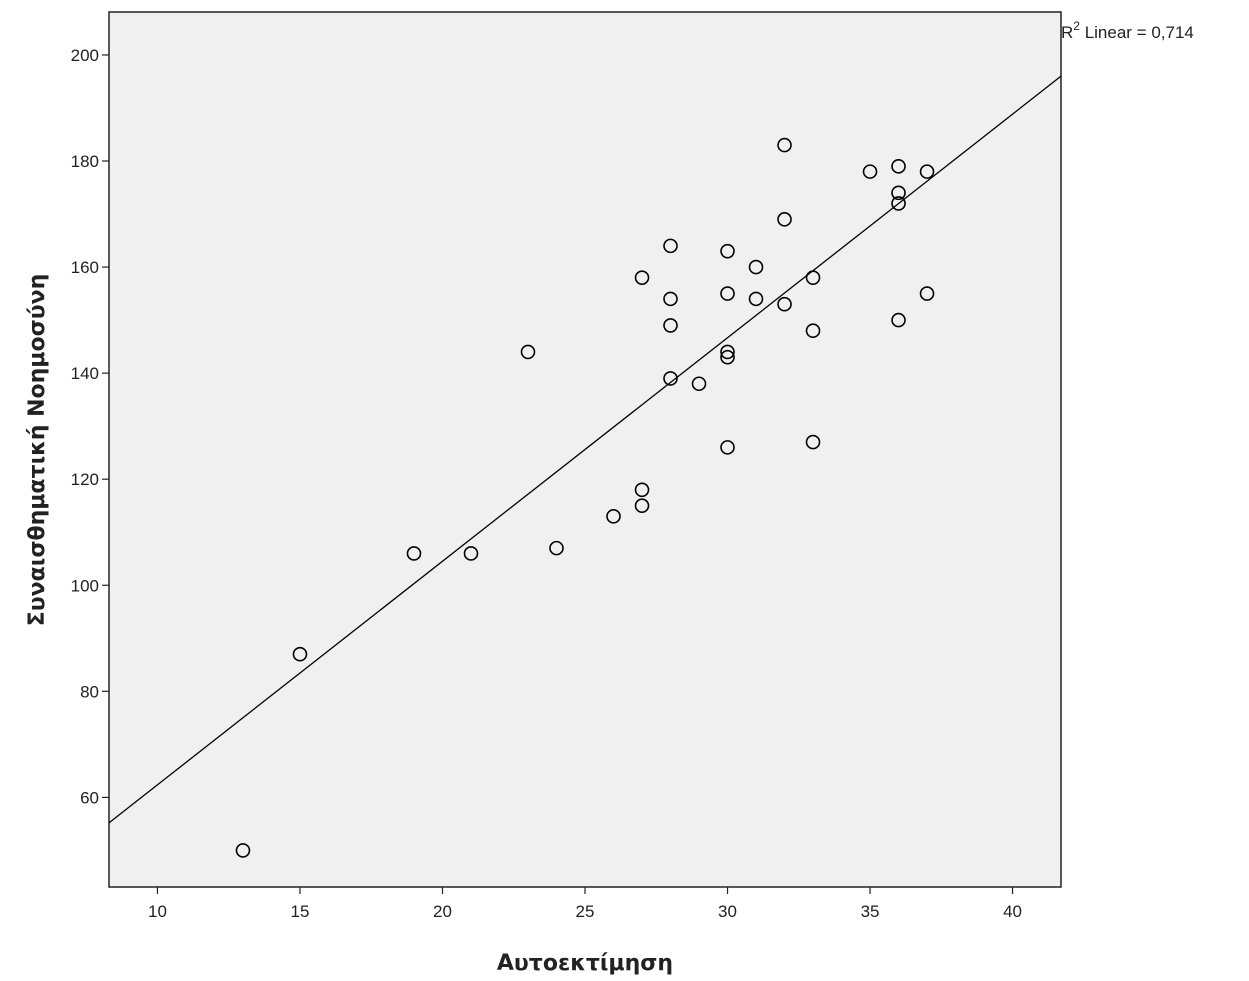 This screenshot has width=1249, height=981. What do you see at coordinates (85, 479) in the screenshot?
I see `y-tick-label: 120` at bounding box center [85, 479].